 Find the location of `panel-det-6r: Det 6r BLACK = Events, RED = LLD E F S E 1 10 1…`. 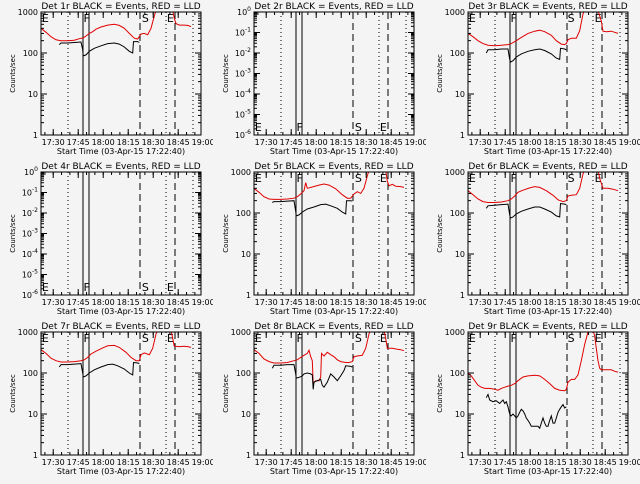

panel-det-6r: Det 6r BLACK = Events, RED = LLD E F S E 1 10 1… is located at coordinates (533, 240).